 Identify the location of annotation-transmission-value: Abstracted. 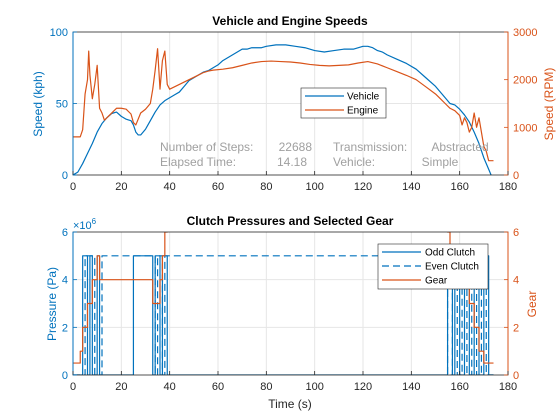
(459, 147).